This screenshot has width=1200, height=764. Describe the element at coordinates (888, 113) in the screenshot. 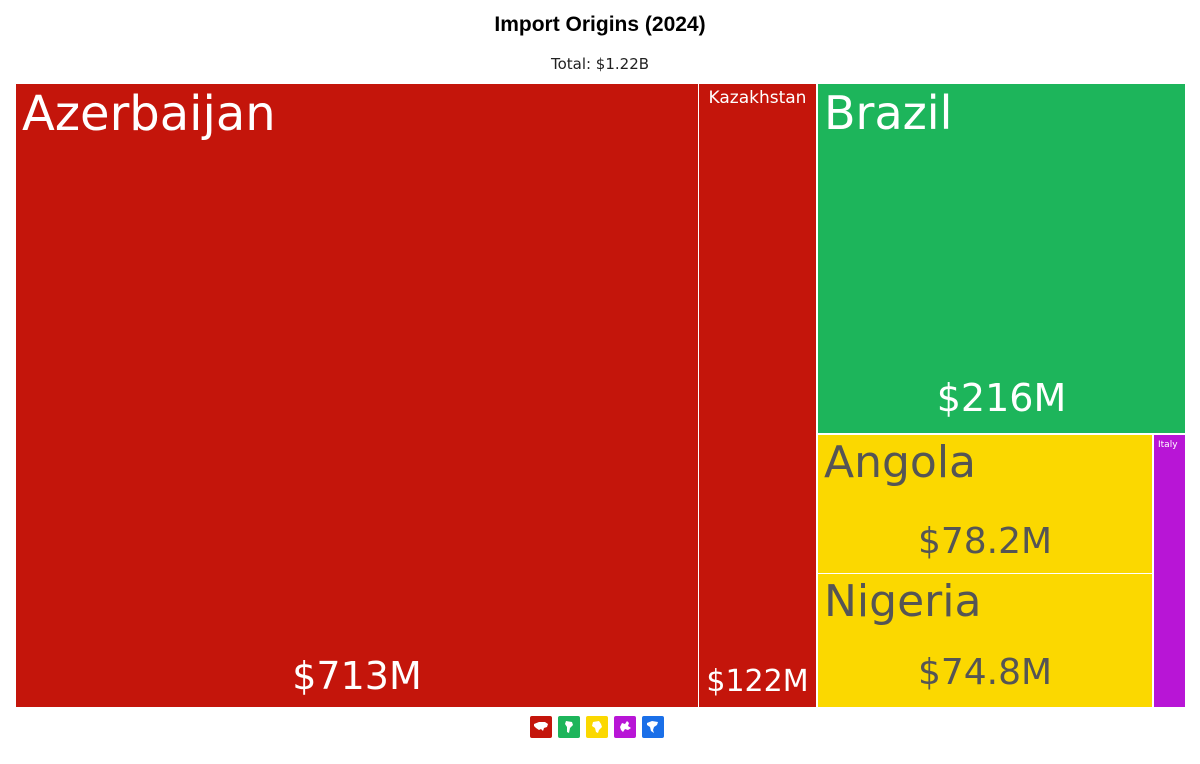

I see `tile-label-brazil: Brazil` at that location.